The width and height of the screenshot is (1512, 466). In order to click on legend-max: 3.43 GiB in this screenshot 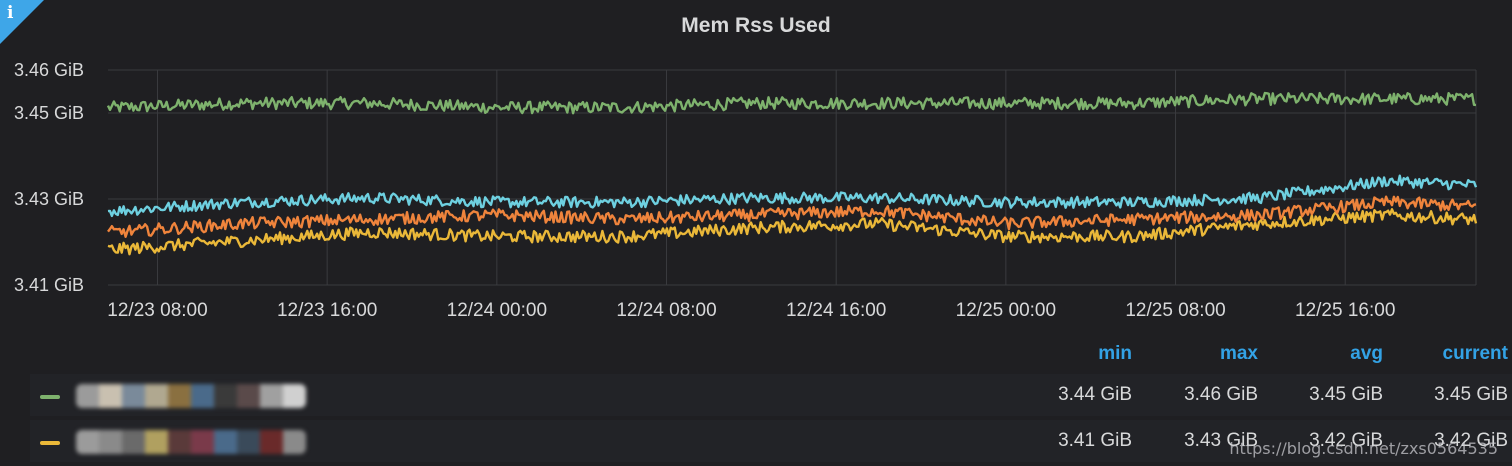, I will do `click(1221, 440)`.